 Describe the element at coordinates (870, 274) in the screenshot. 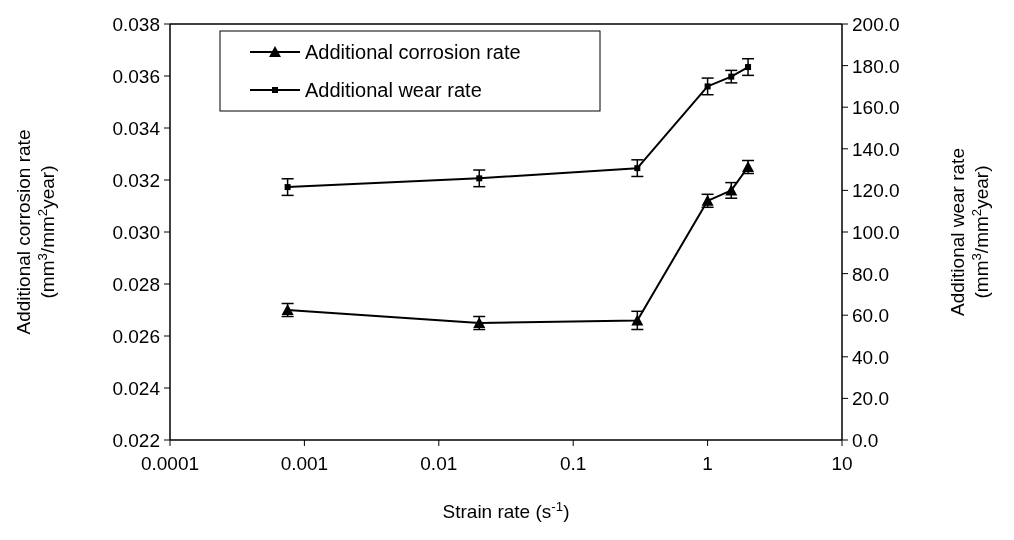

I see `y2-tick-label: 80.0` at that location.